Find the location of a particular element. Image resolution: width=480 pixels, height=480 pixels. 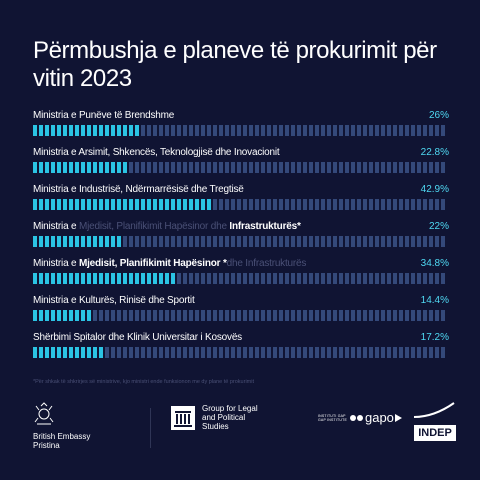

gap-wordmark: gapo is located at coordinates (379, 417).